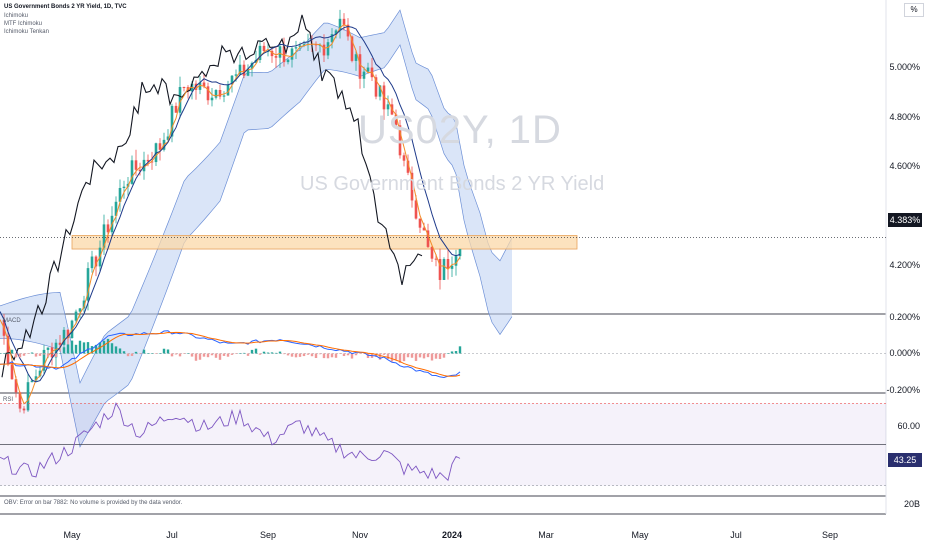 The image size is (932, 550). Describe the element at coordinates (26, 32) in the screenshot. I see `indicator-ichimoku-tenkan: Ichimoku Tenkan` at that location.